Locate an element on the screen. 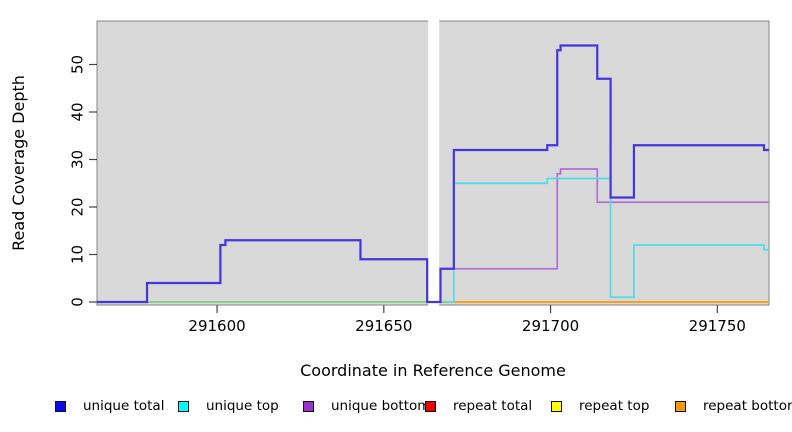  legend-label: repeat total is located at coordinates (493, 406).